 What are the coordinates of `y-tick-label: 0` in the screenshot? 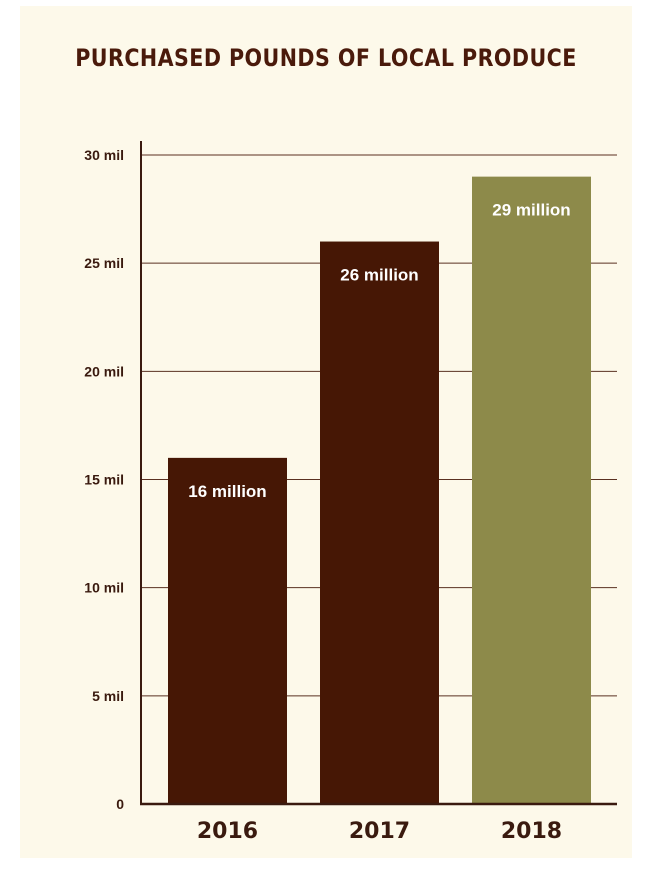 It's located at (120, 804).